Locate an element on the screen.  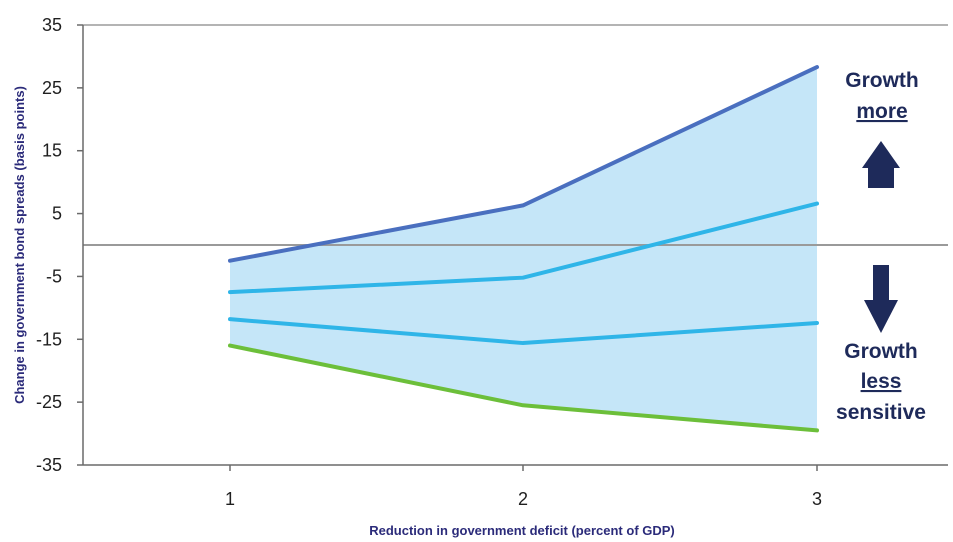
x-axis-ticks: 1 2 3 is located at coordinates (523, 487).